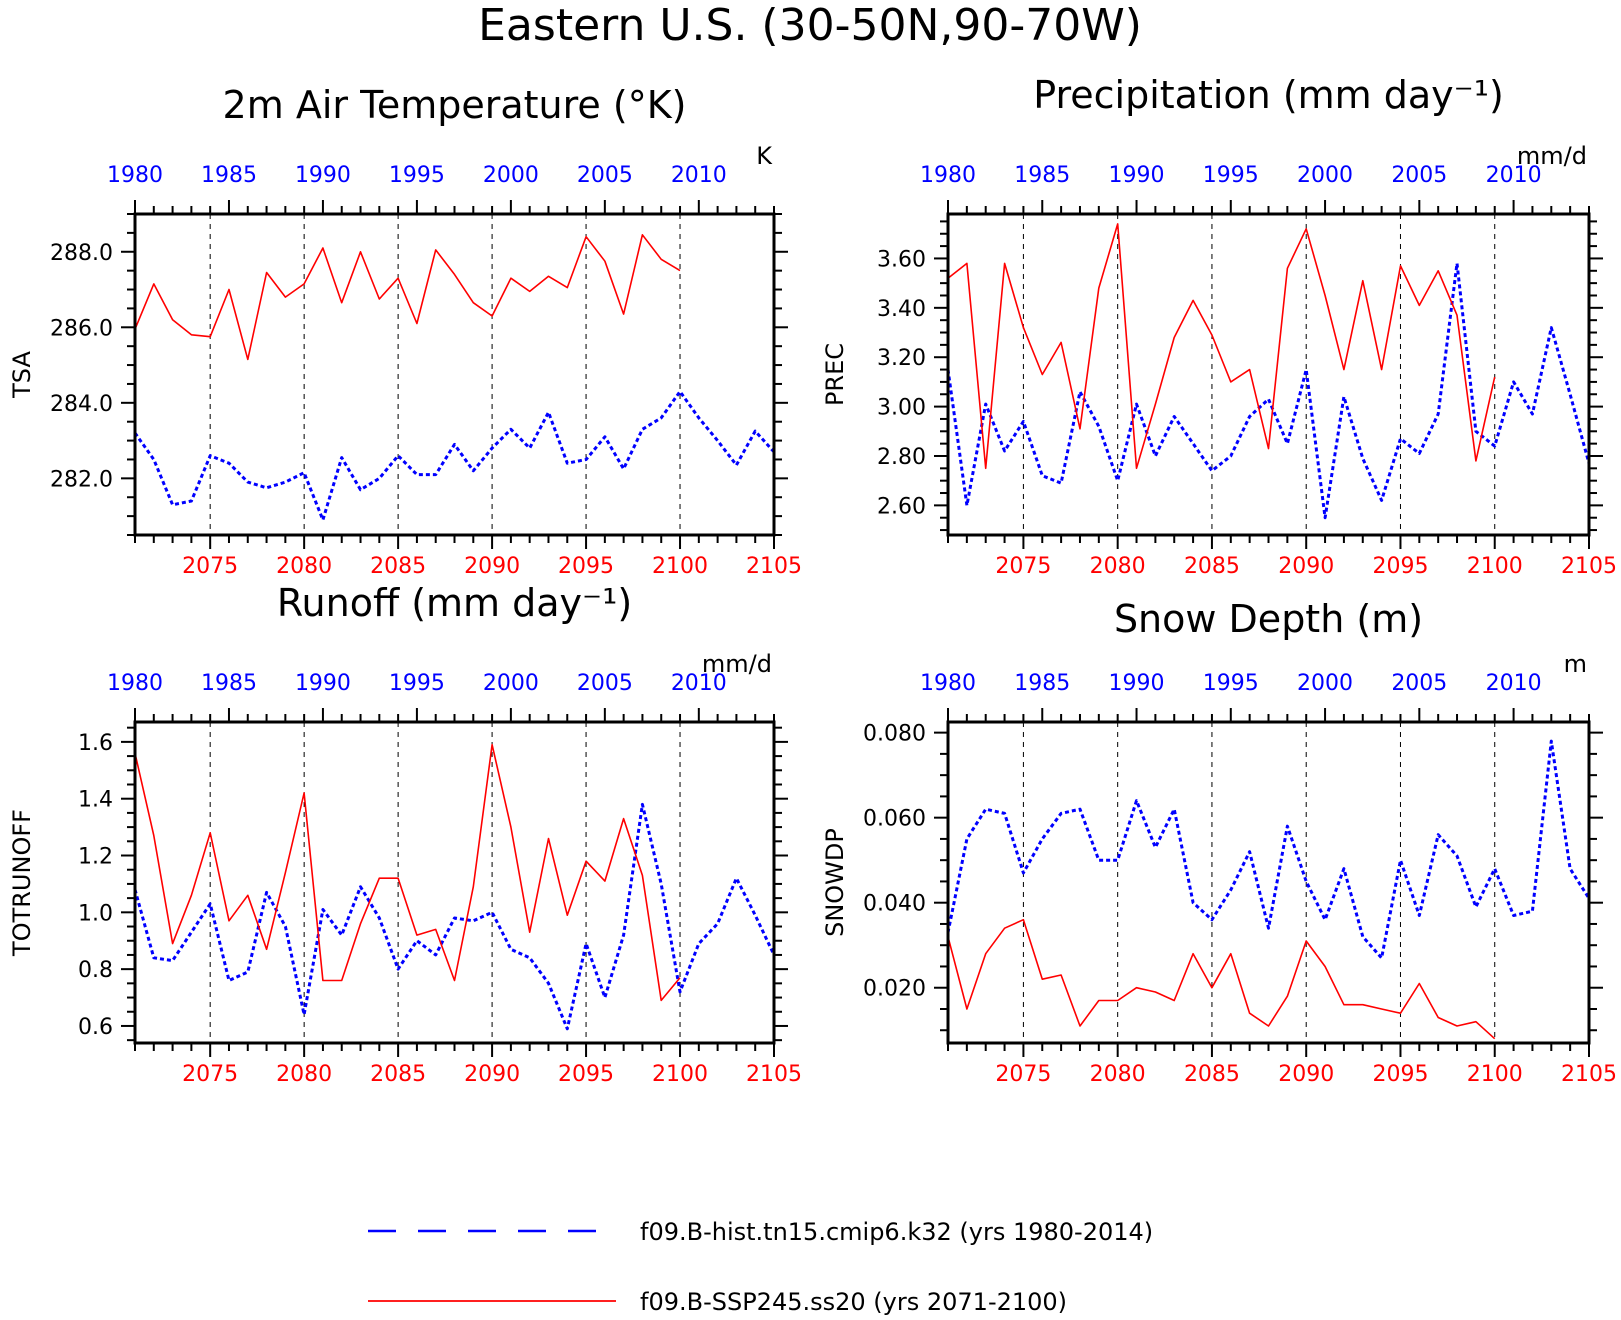 The height and width of the screenshot is (1320, 1621). What do you see at coordinates (95, 857) in the screenshot?
I see `y-tick-label: 1.2` at bounding box center [95, 857].